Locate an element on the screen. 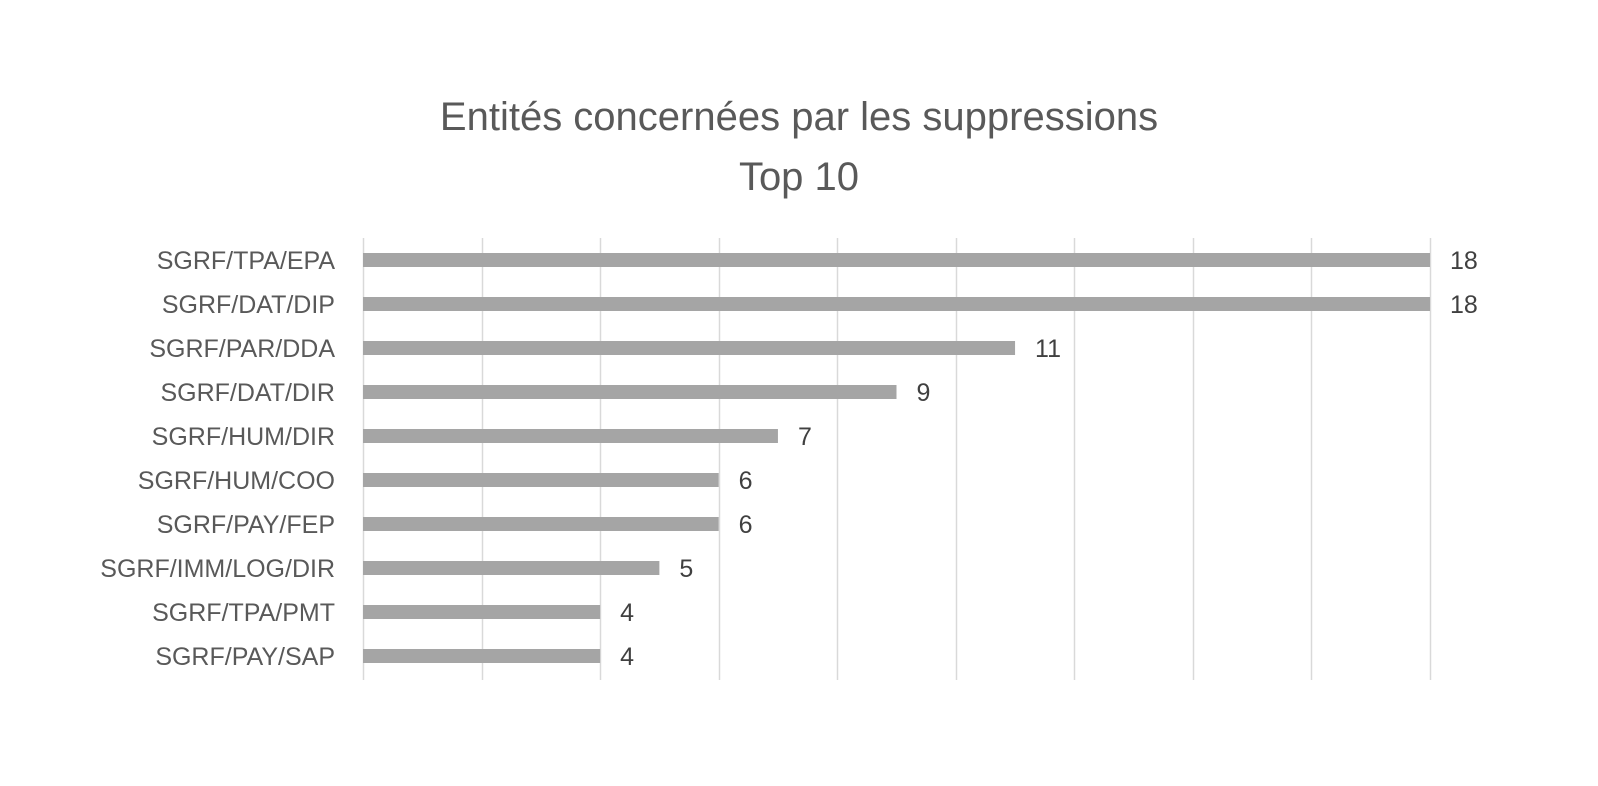 This screenshot has width=1598, height=786. data-label: 5 is located at coordinates (686, 569).